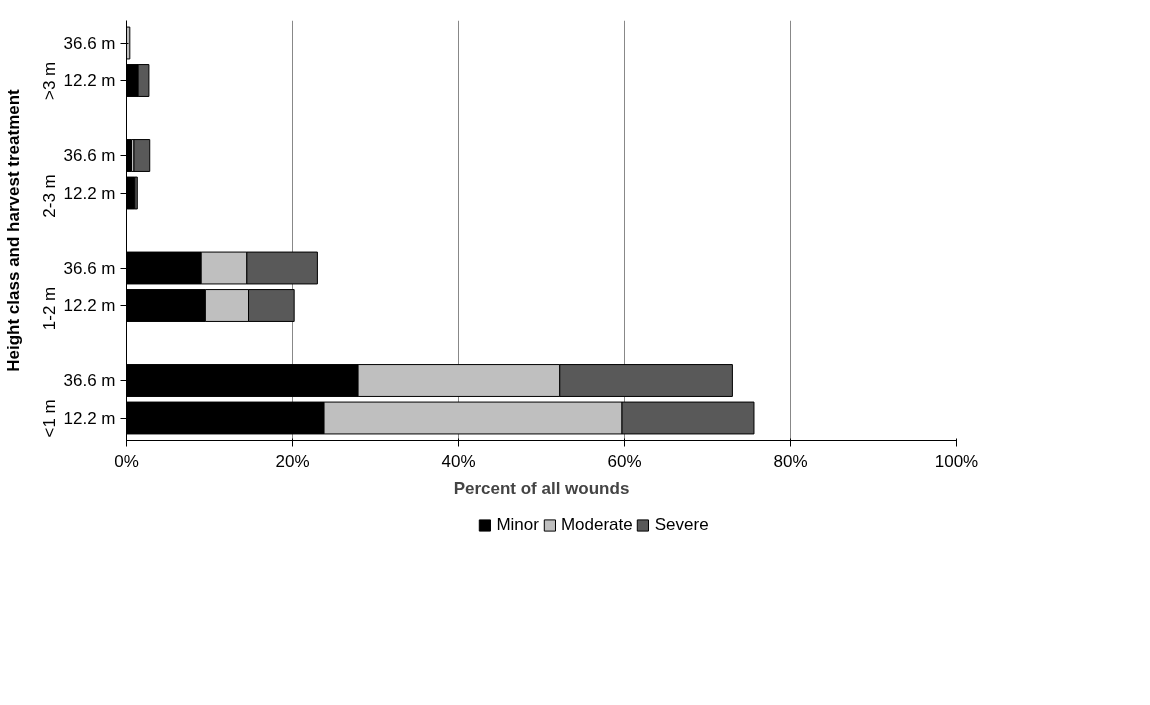 The width and height of the screenshot is (1150, 705). What do you see at coordinates (517, 525) in the screenshot?
I see `legend-label: Minor` at bounding box center [517, 525].